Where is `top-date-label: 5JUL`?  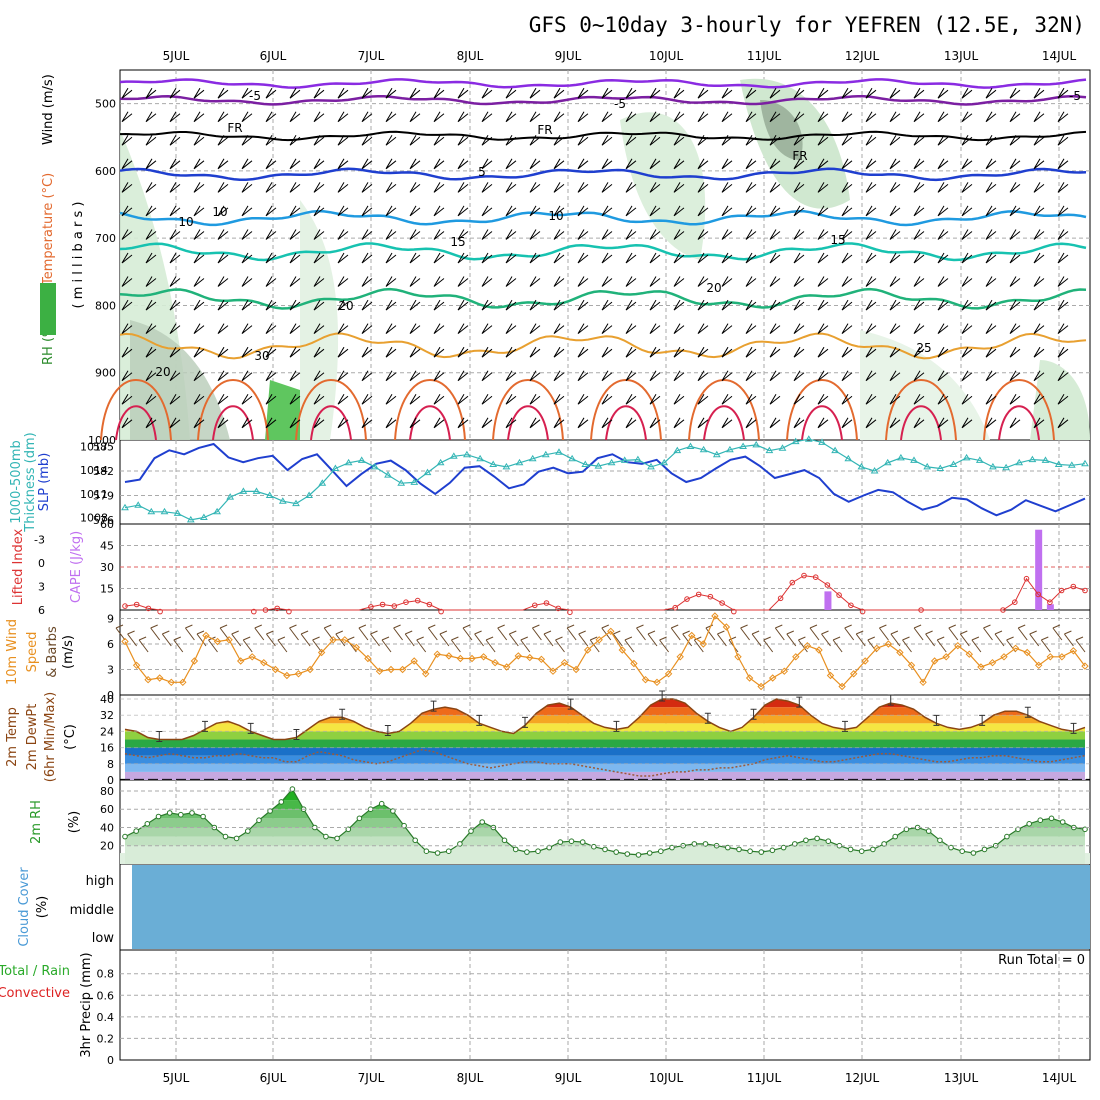
top-date-label: 5JUL is located at coordinates (176, 56).